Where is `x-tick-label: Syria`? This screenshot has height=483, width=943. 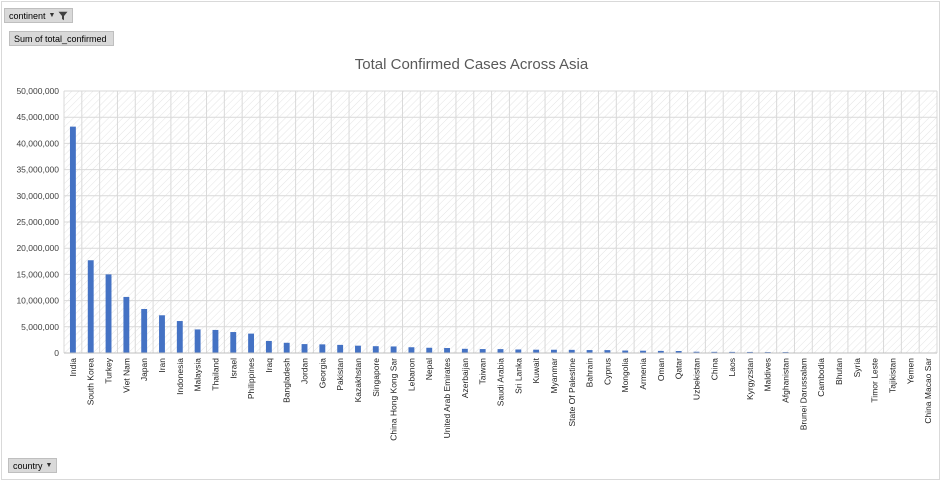 x-tick-label: Syria is located at coordinates (857, 368).